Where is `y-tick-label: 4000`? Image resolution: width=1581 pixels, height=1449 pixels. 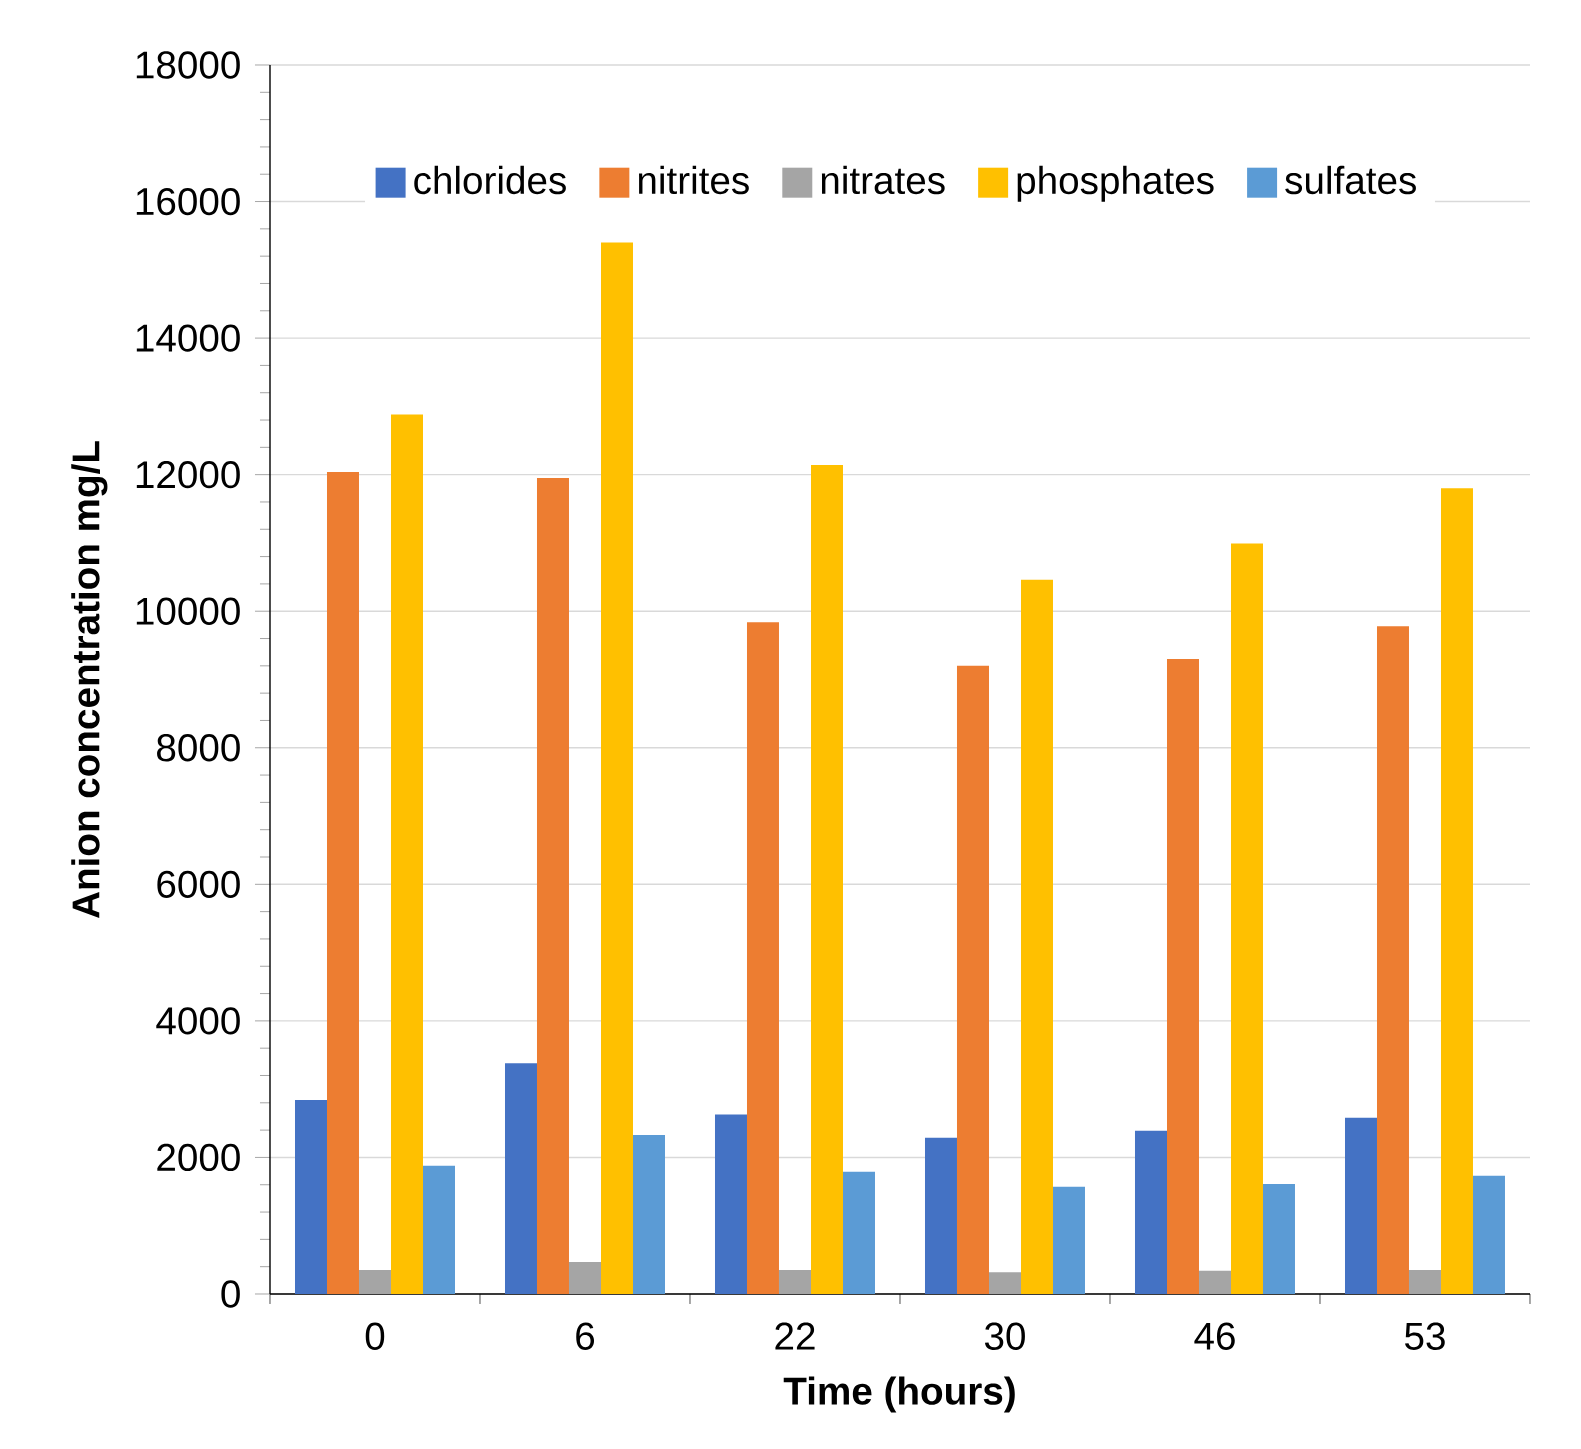 y-tick-label: 4000 is located at coordinates (198, 1021).